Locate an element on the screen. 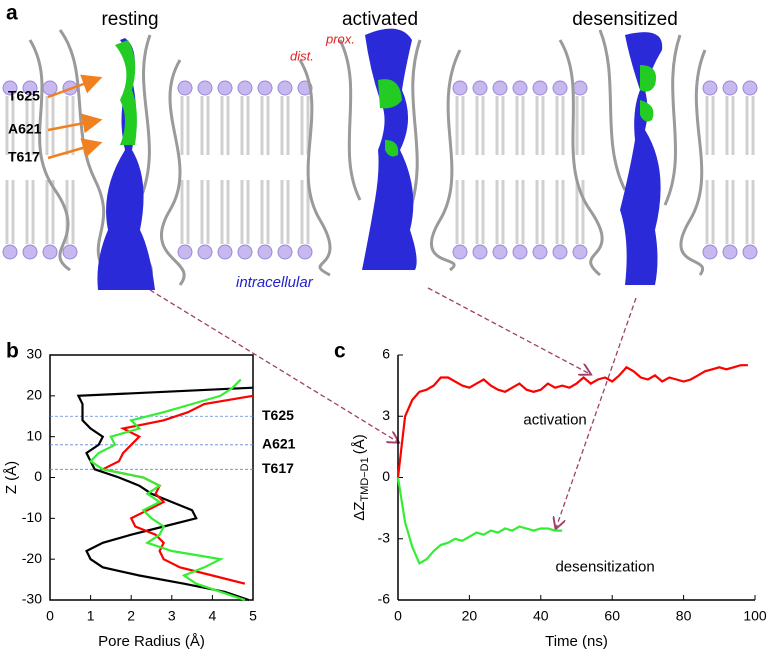 The height and width of the screenshot is (662, 770). residue-label: A621 is located at coordinates (25, 129).